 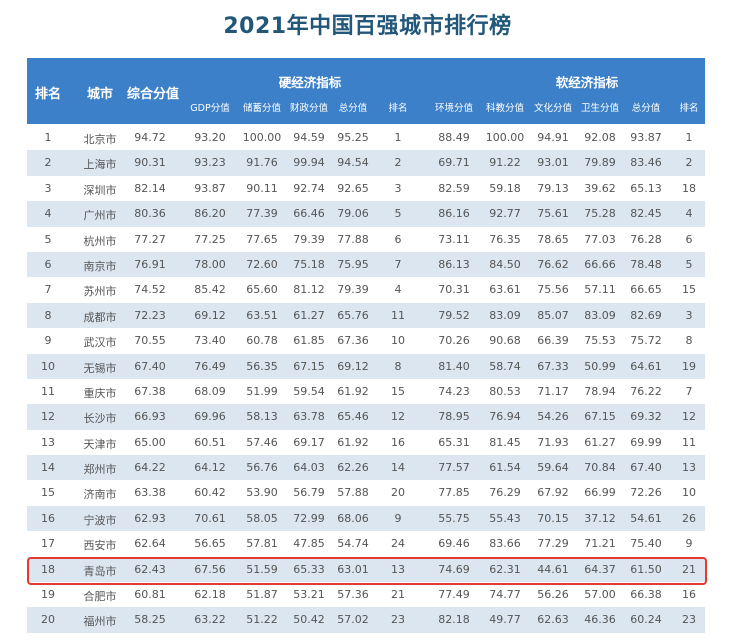 I want to click on cell-soft-total: 78.48, so click(x=646, y=264).